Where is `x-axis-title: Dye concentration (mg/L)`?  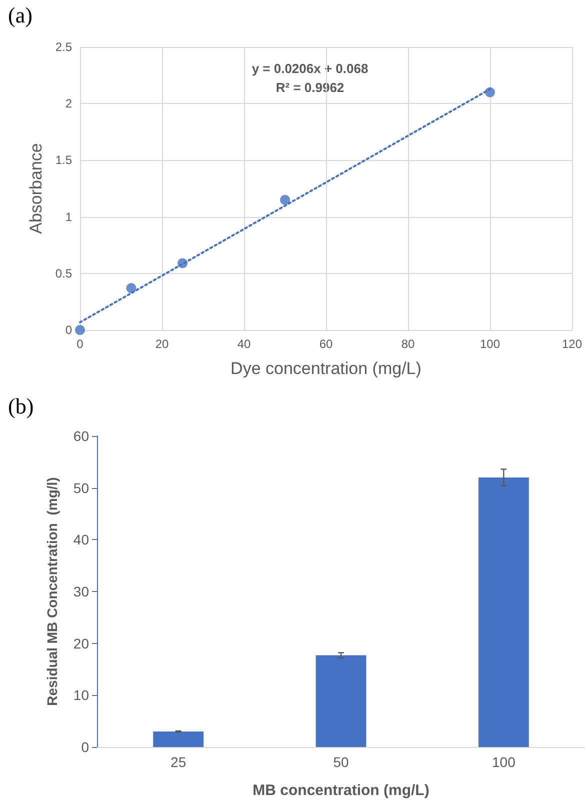
x-axis-title: Dye concentration (mg/L) is located at coordinates (326, 368).